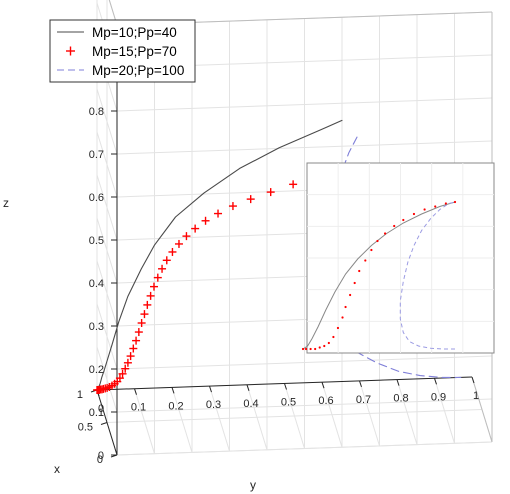  What do you see at coordinates (213, 405) in the screenshot?
I see `y-tick-label: 0.3` at bounding box center [213, 405].